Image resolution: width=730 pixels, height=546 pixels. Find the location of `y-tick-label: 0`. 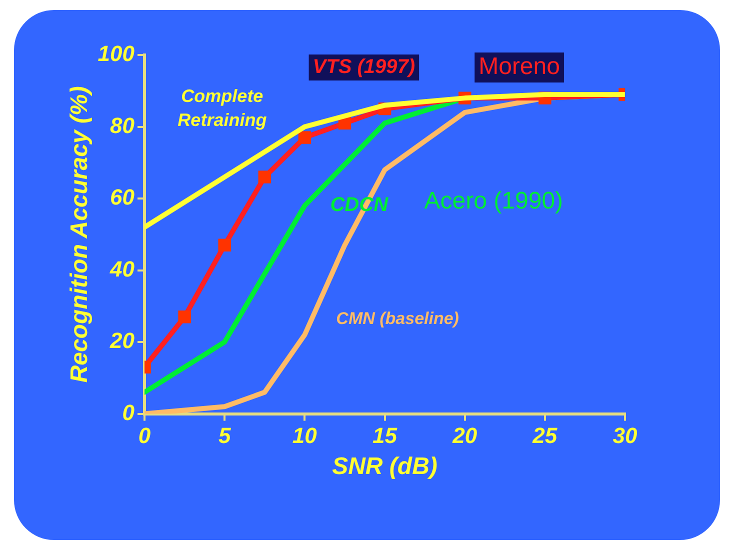

y-tick-label: 0 is located at coordinates (129, 412).